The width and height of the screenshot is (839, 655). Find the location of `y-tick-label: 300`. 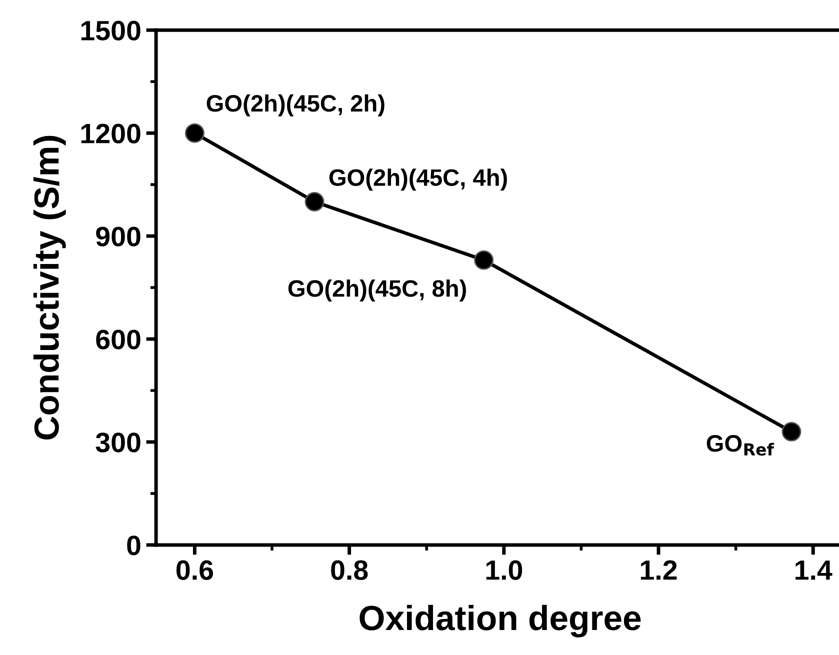

y-tick-label: 300 is located at coordinates (118, 442).